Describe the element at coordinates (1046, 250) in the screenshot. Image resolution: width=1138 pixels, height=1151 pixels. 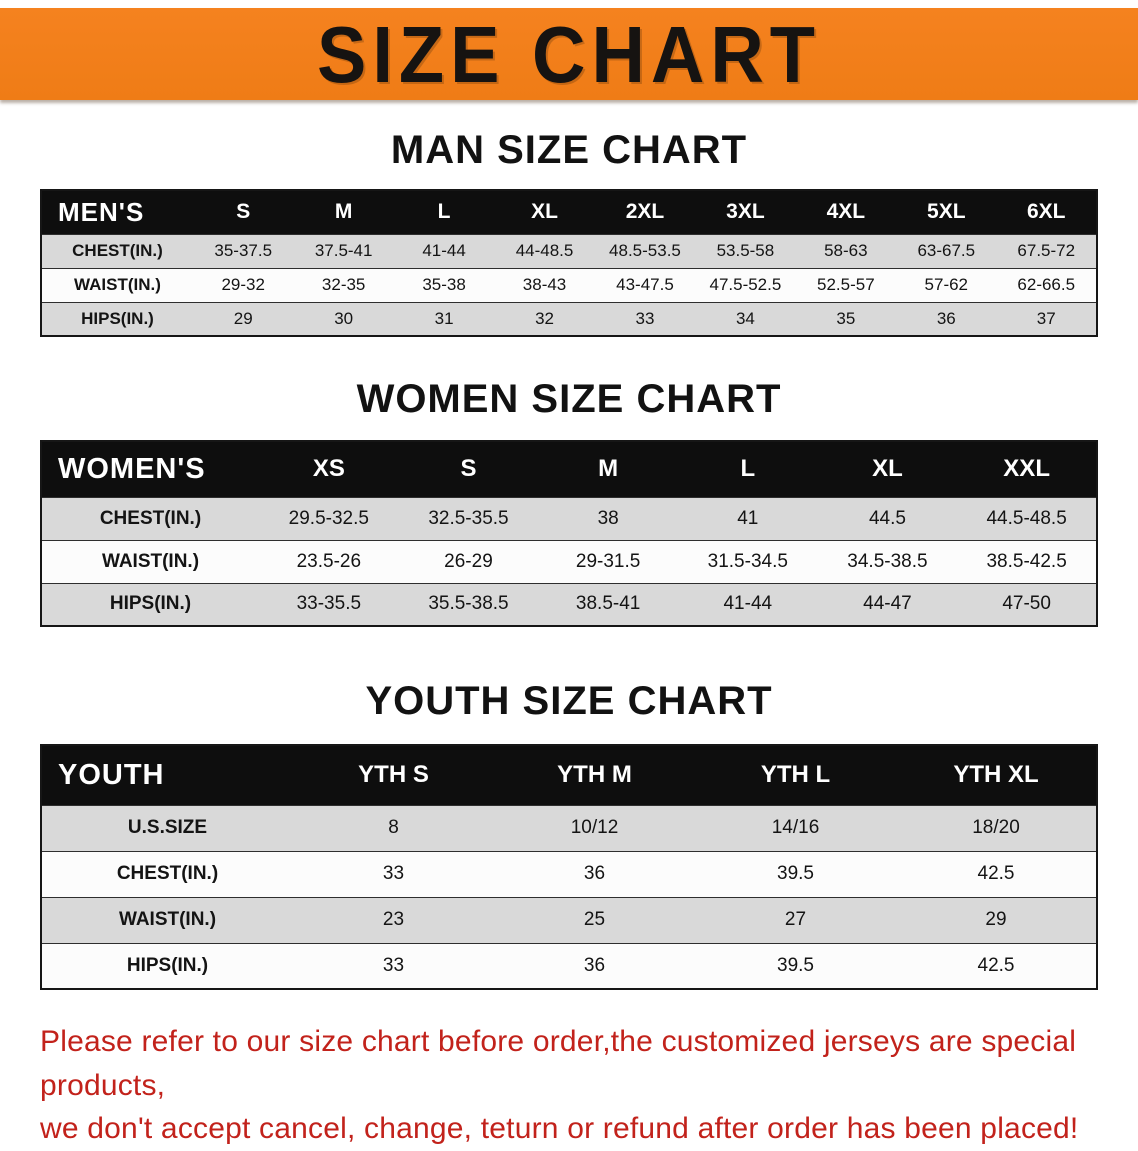
I see `size-value-cell: 67.5-72` at that location.